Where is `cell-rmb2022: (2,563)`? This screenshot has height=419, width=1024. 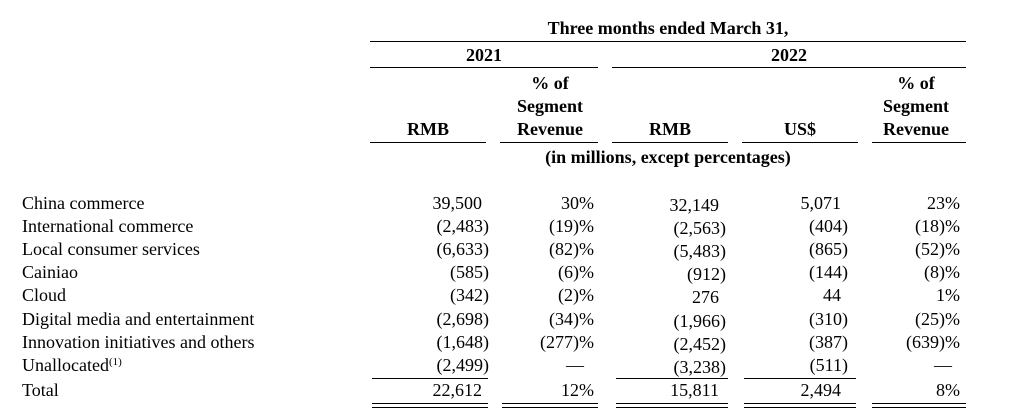 cell-rmb2022: (2,563) is located at coordinates (700, 228).